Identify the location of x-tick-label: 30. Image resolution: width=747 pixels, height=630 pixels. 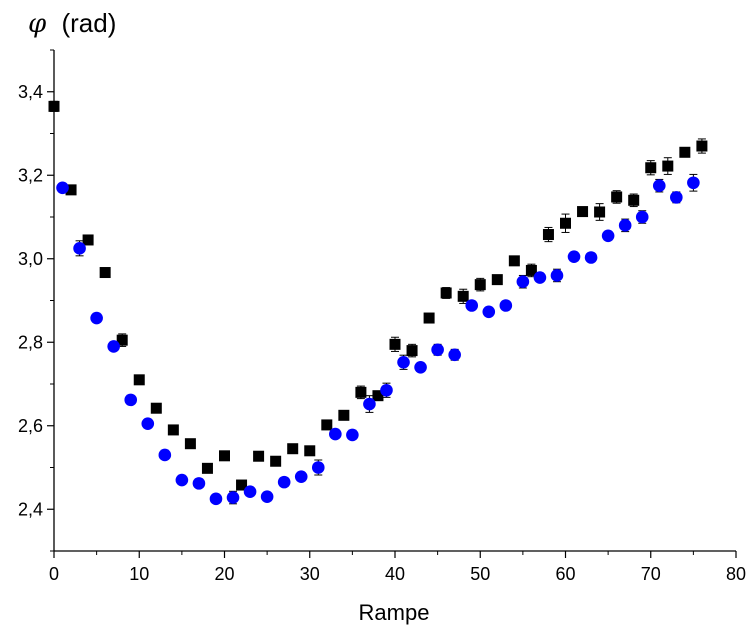
(310, 574).